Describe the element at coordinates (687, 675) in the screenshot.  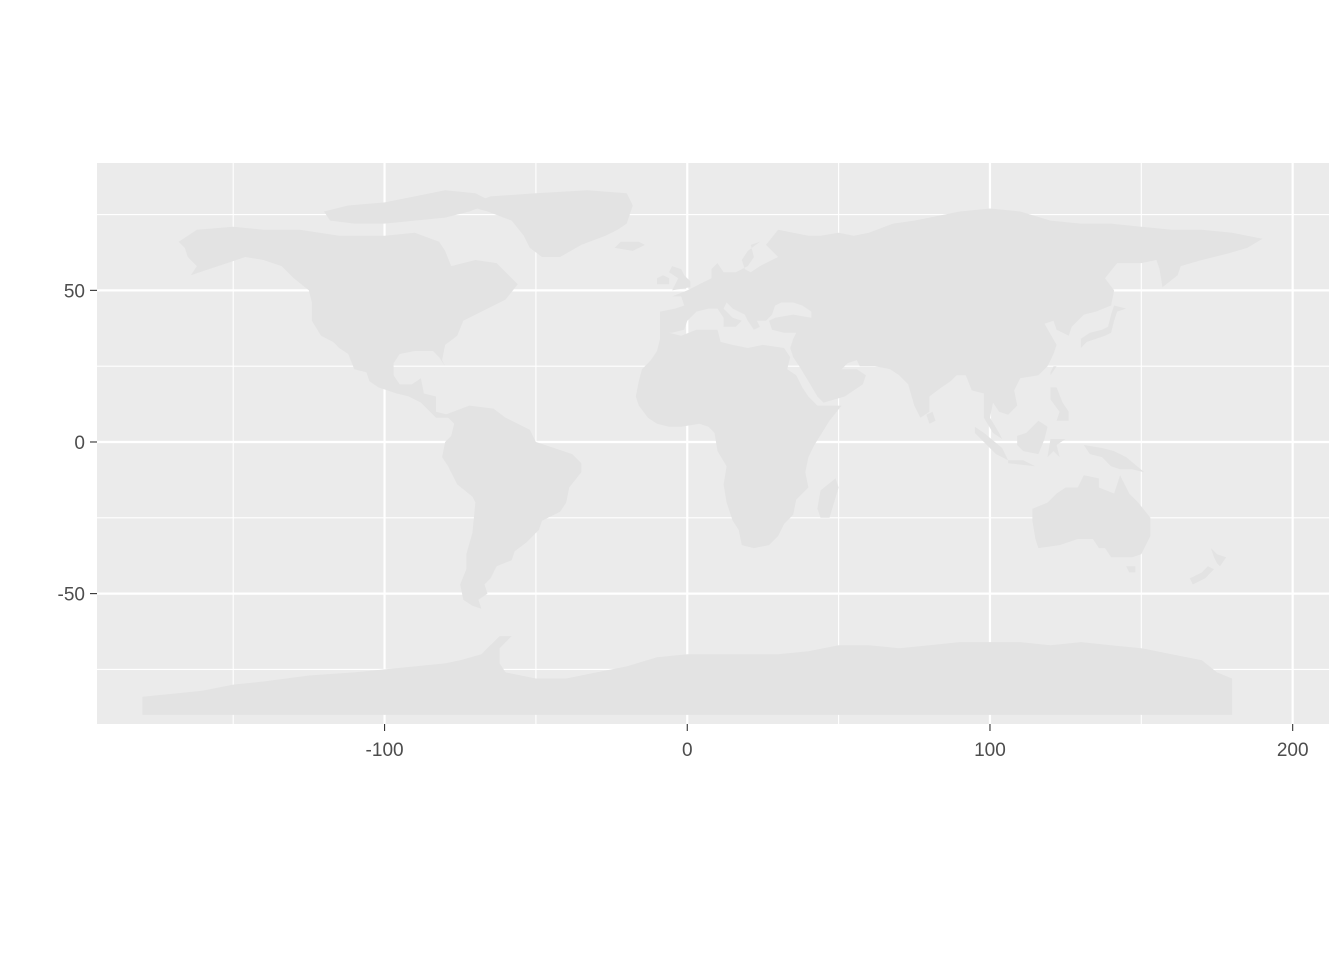
I see `antarctica-shape` at that location.